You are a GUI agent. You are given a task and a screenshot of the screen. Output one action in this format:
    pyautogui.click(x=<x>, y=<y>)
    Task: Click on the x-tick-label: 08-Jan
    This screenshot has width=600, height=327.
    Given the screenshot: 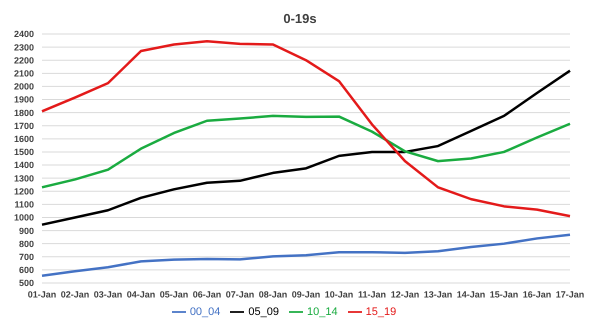 What is the action you would take?
    pyautogui.click(x=273, y=294)
    